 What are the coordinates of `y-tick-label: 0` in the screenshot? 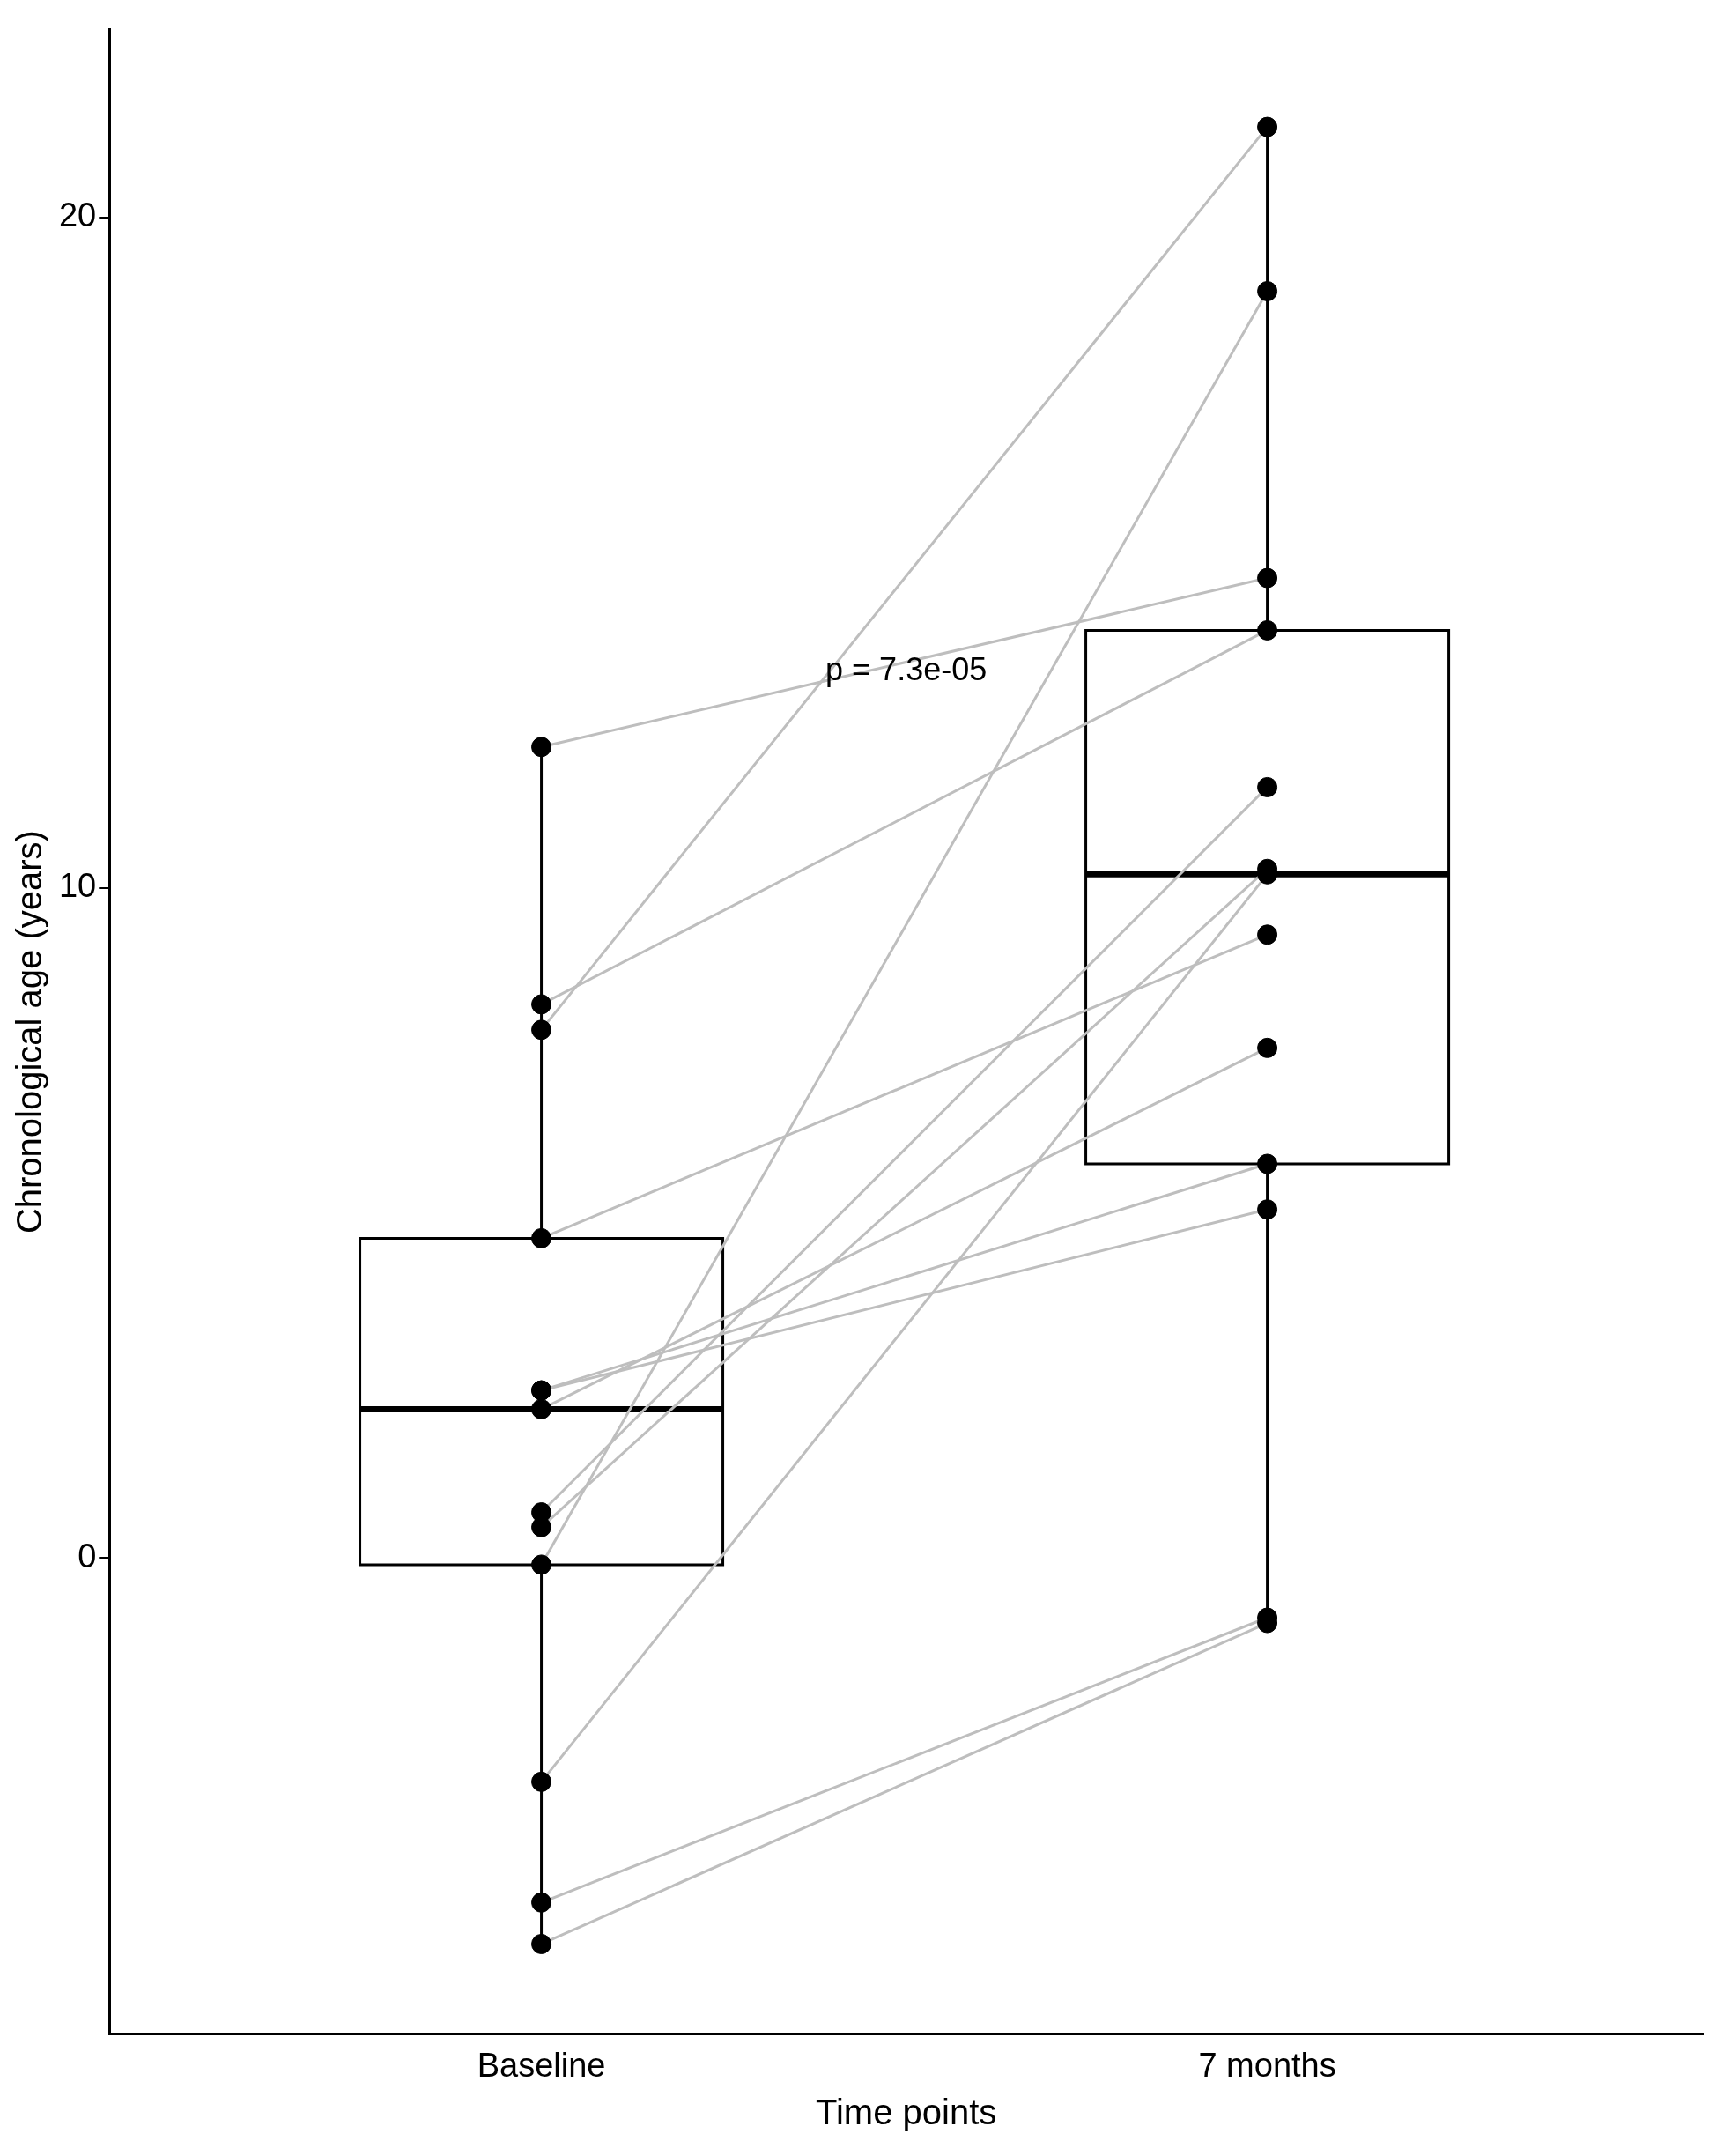 It's located at (87, 1555).